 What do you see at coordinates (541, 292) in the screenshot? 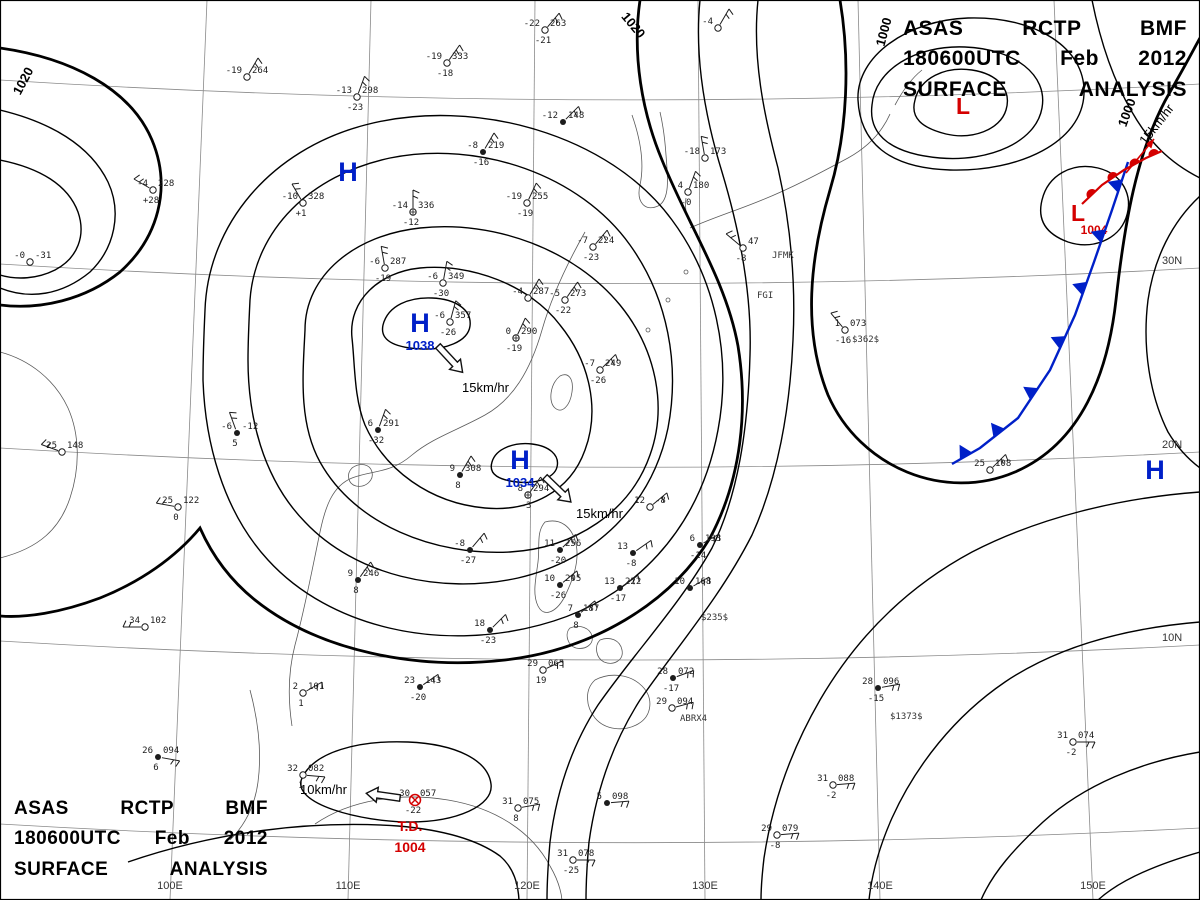
I see `station-pressure: 287` at bounding box center [541, 292].